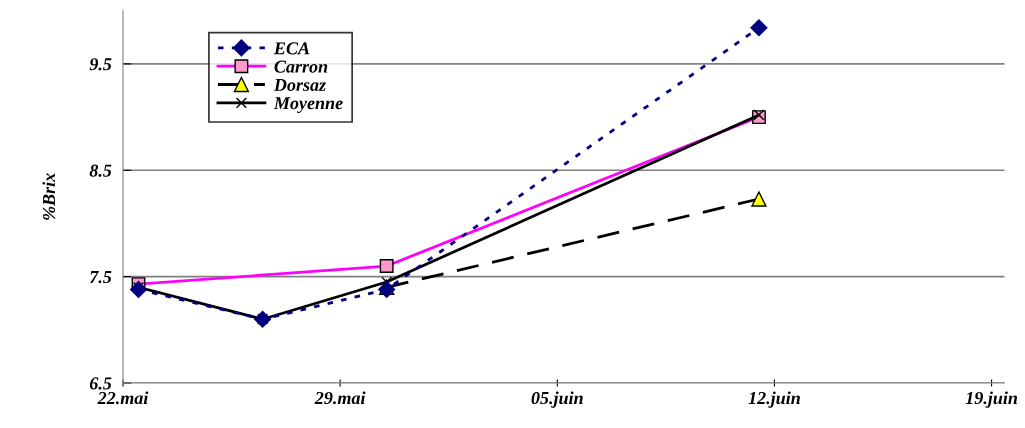 This screenshot has height=428, width=1025. What do you see at coordinates (123, 398) in the screenshot?
I see `x-tick-label: 22.mai` at bounding box center [123, 398].